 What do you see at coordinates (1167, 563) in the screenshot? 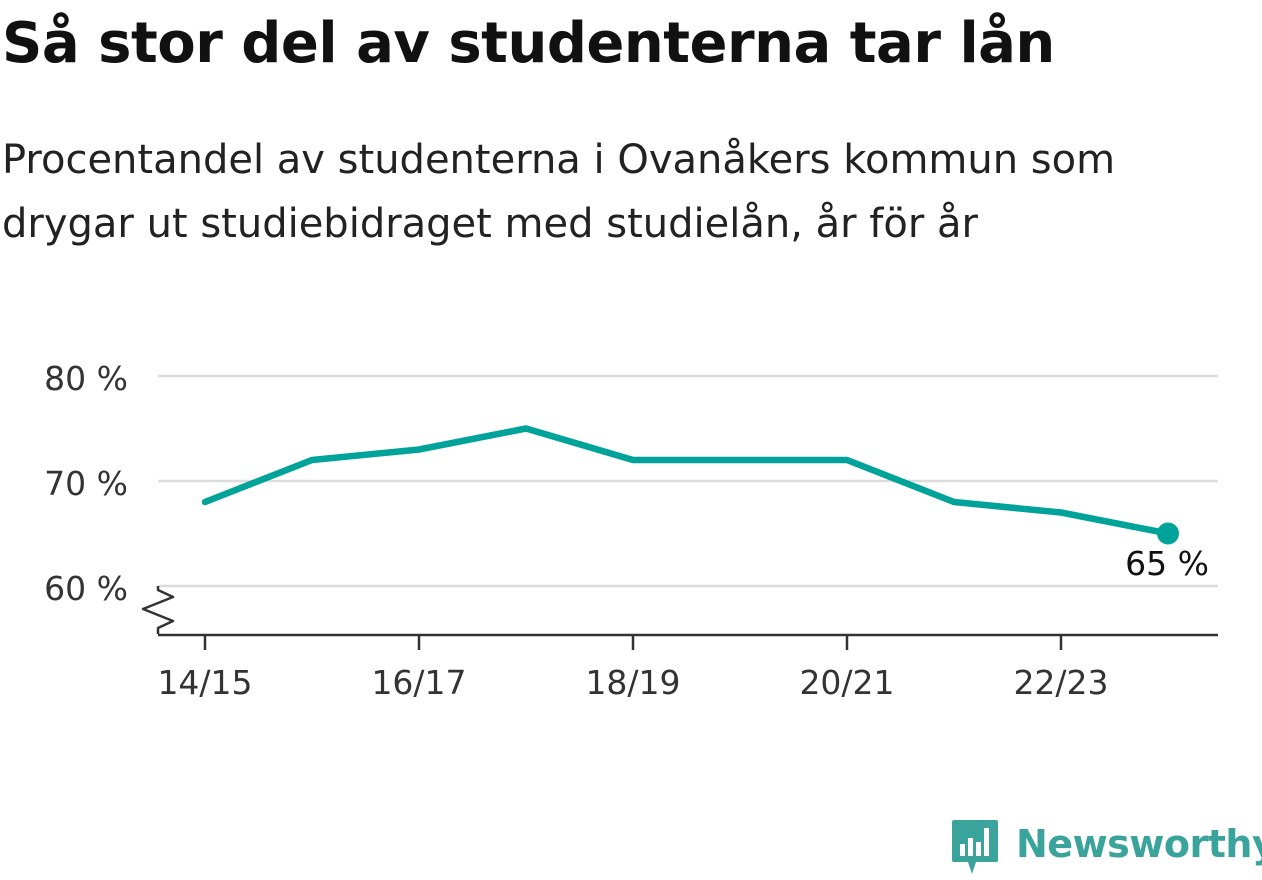
I see `end-value-label: 65 %` at bounding box center [1167, 563].